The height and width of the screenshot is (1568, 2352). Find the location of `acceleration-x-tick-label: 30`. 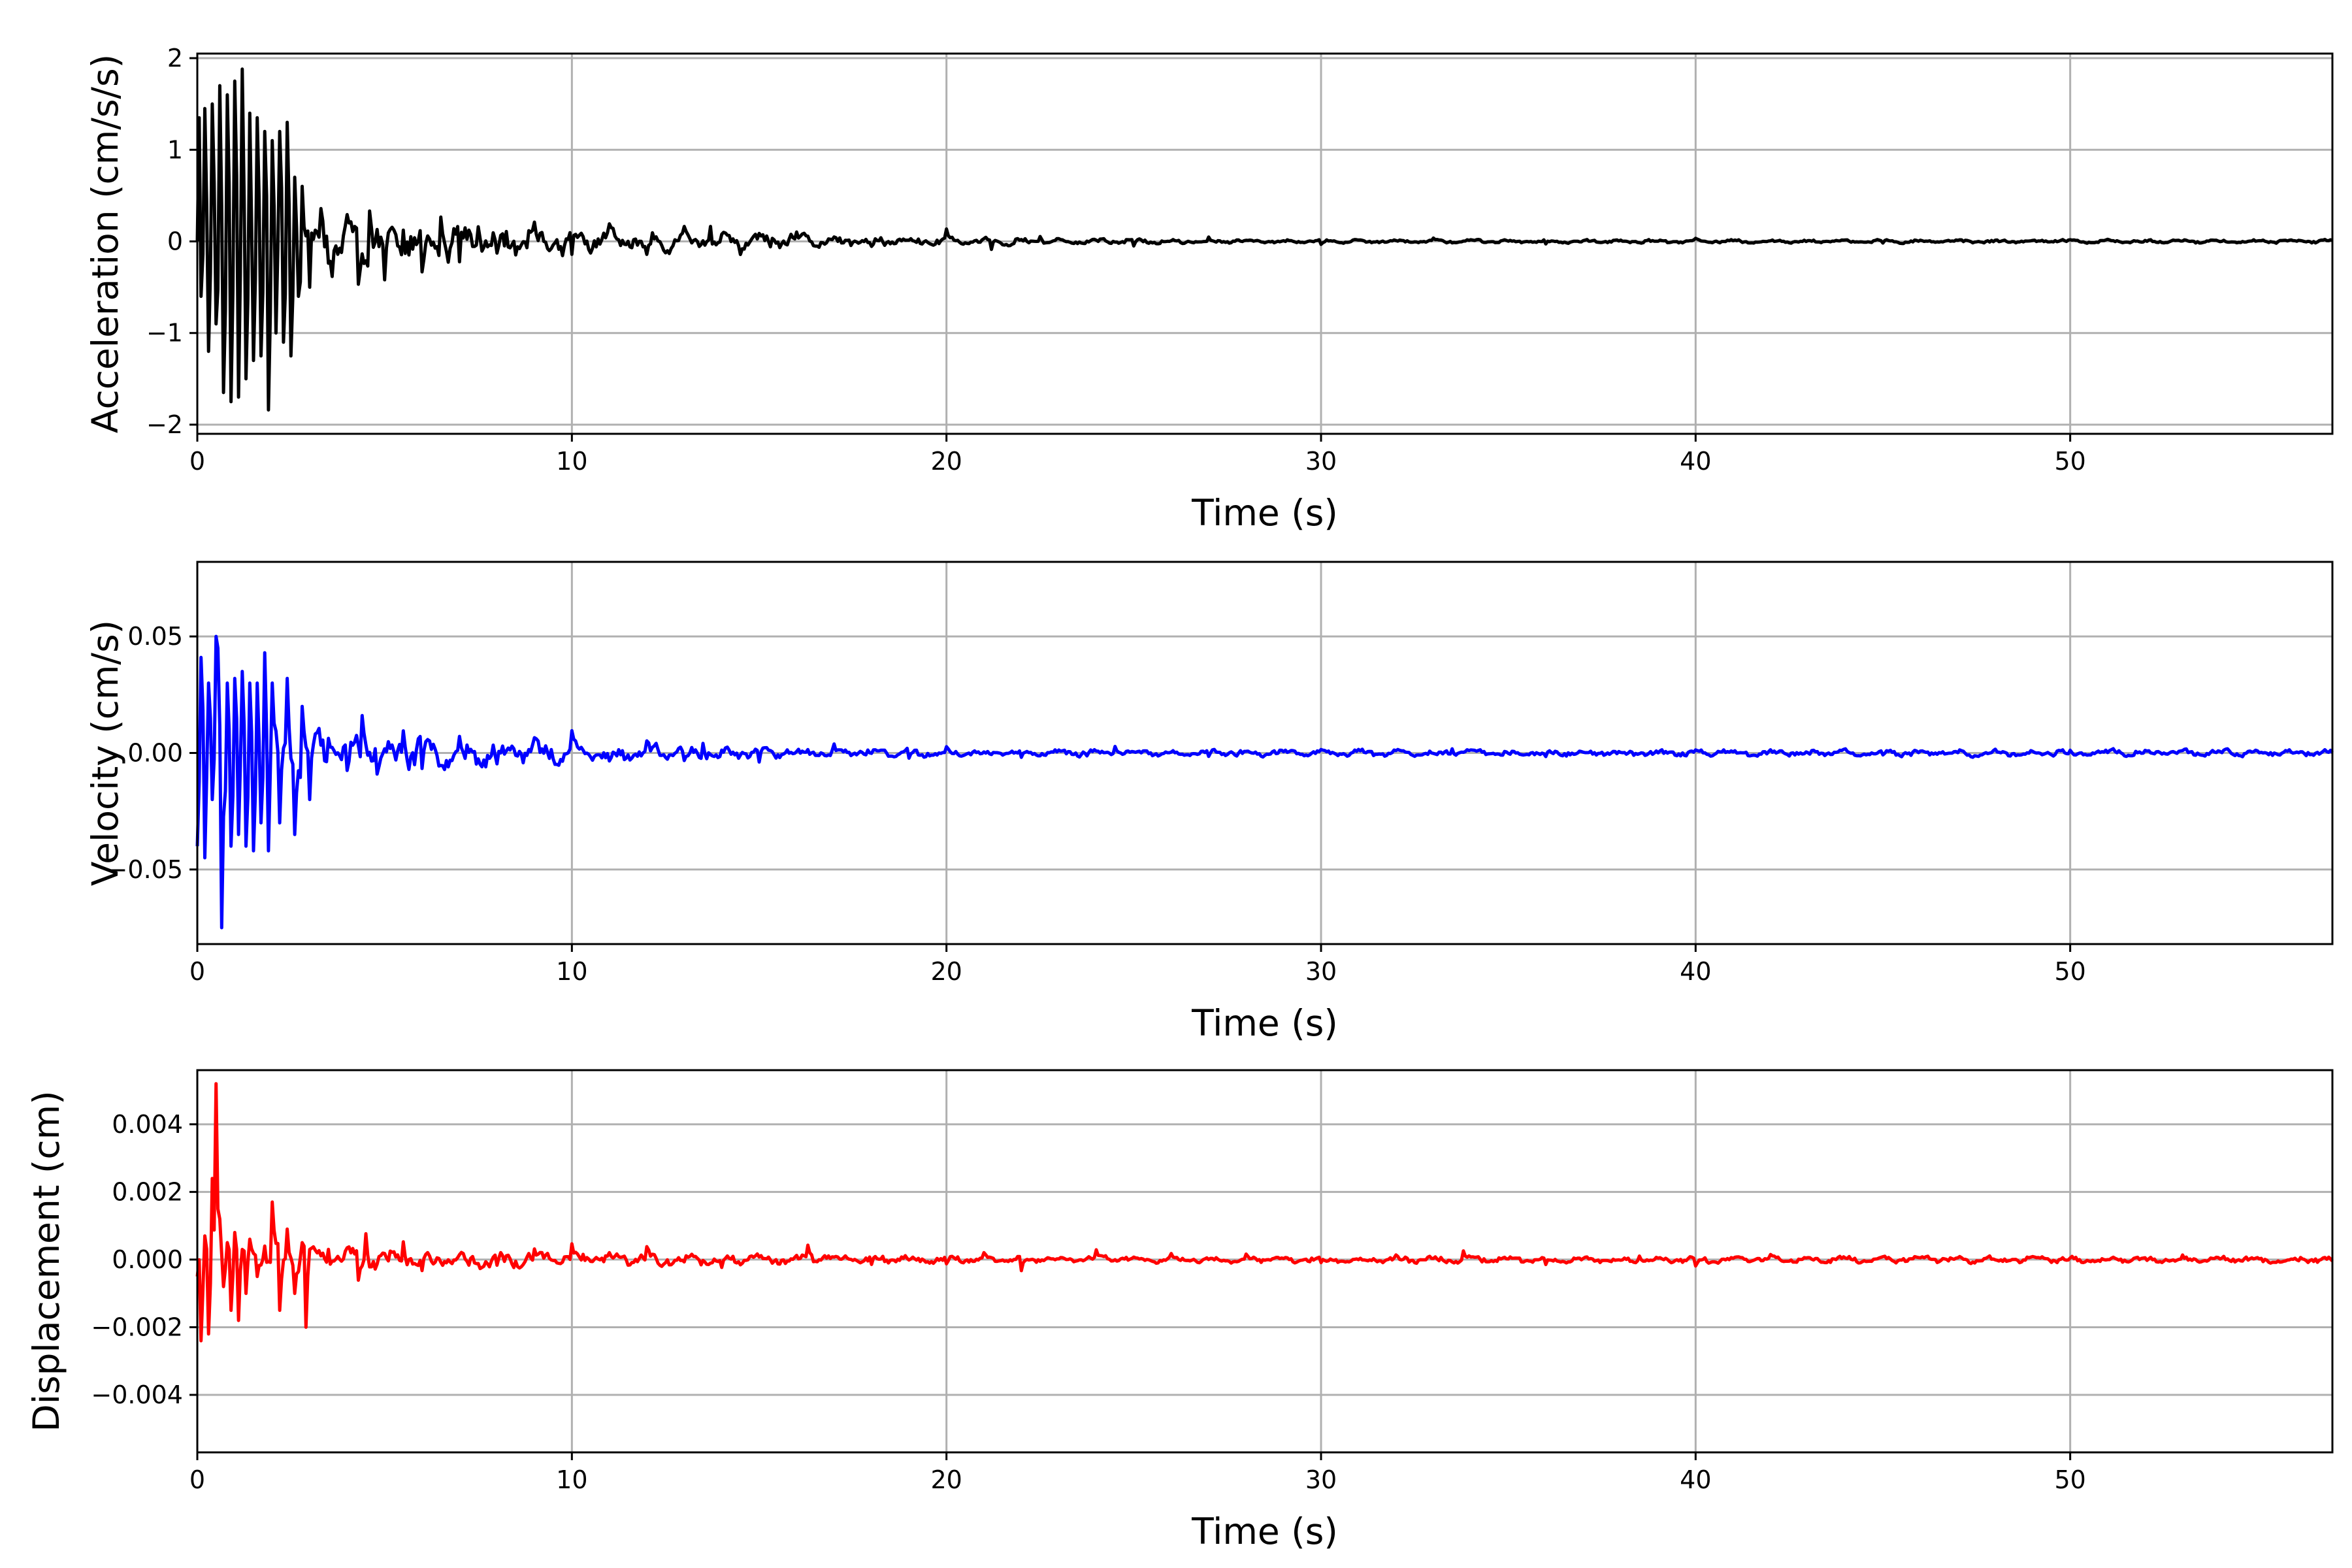

acceleration-x-tick-label: 30 is located at coordinates (1321, 461).